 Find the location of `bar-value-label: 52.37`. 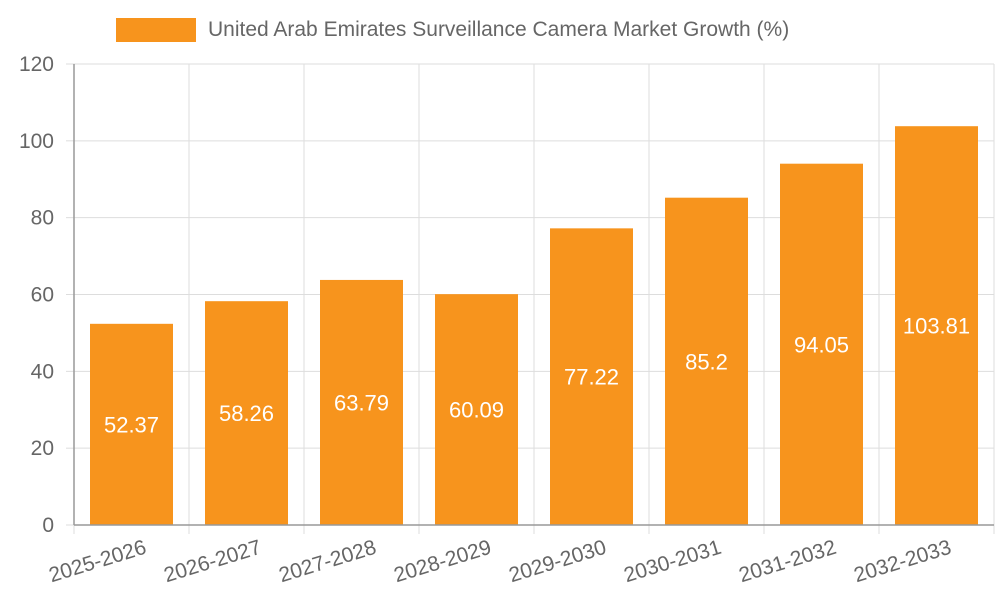

bar-value-label: 52.37 is located at coordinates (131, 424).